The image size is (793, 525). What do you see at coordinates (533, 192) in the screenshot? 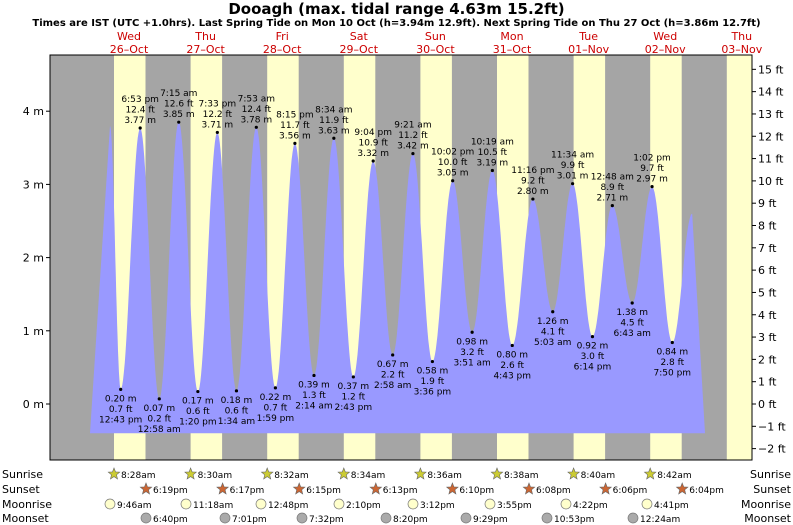
I see `tide-label-high: 2.80 m` at bounding box center [533, 192].